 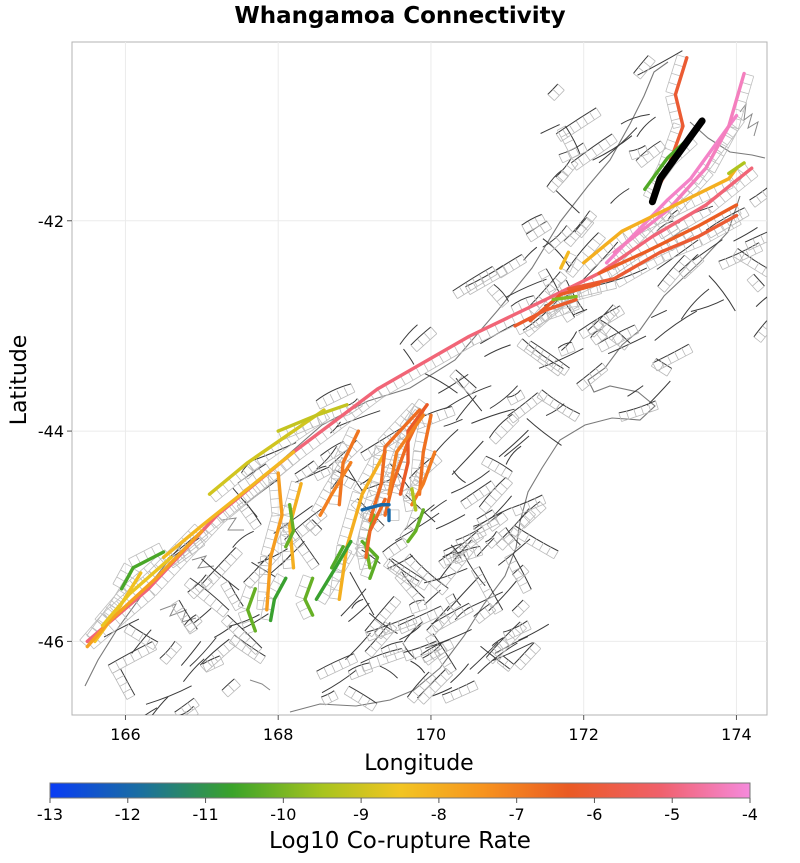 I want to click on colorbar-tick-label: -5, so click(x=672, y=814).